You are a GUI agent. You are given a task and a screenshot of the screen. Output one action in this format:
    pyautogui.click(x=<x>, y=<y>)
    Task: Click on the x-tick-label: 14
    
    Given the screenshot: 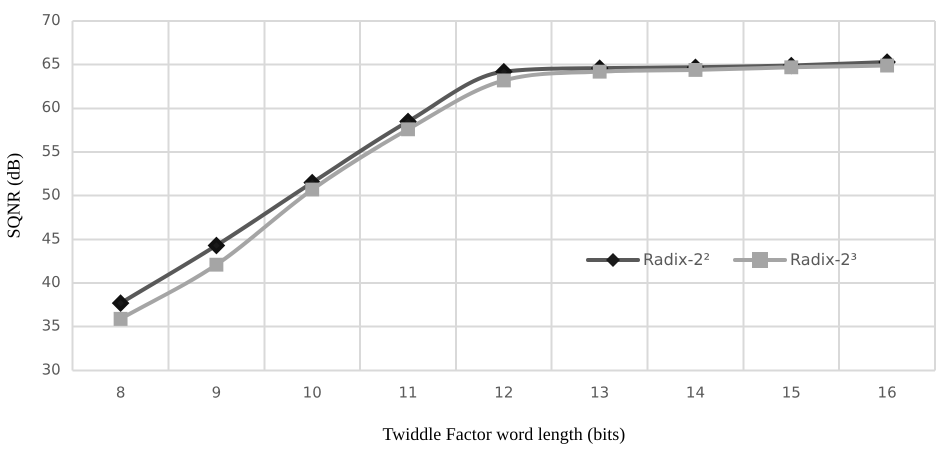 What is the action you would take?
    pyautogui.click(x=696, y=392)
    